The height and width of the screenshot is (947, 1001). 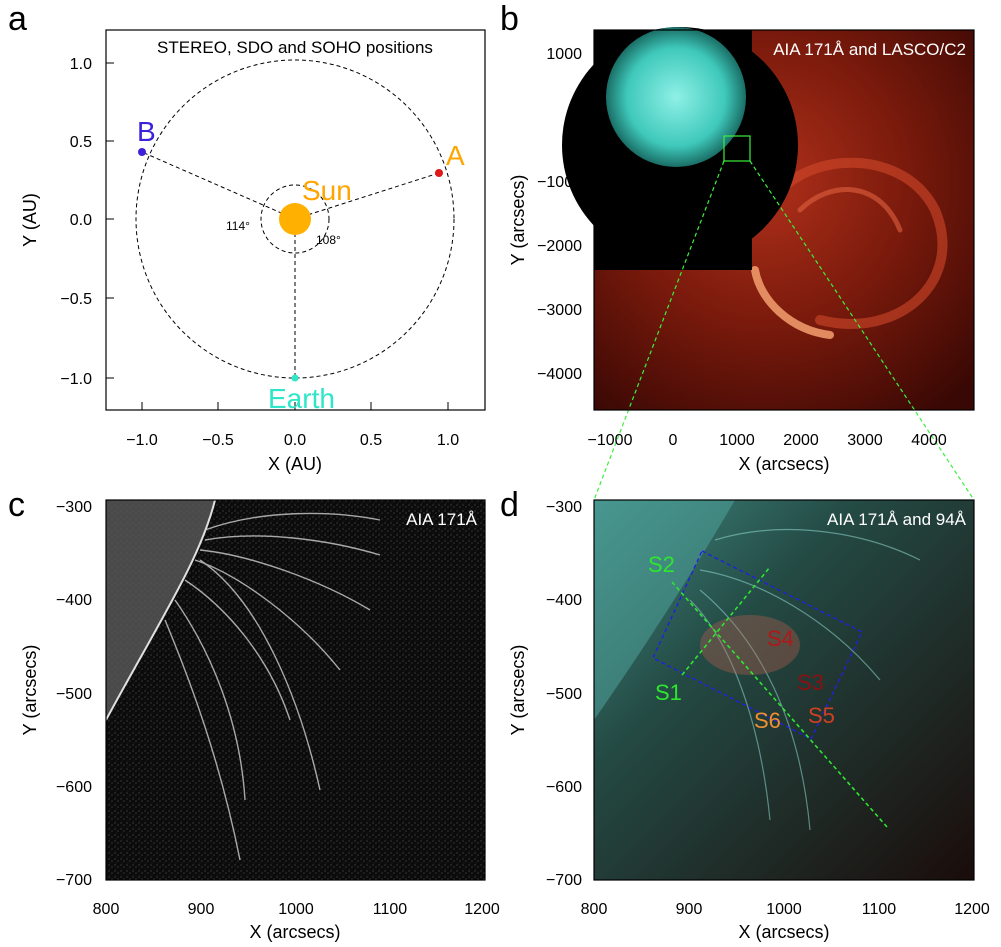 What do you see at coordinates (76, 379) in the screenshot?
I see `y-tick-label: −1.0` at bounding box center [76, 379].